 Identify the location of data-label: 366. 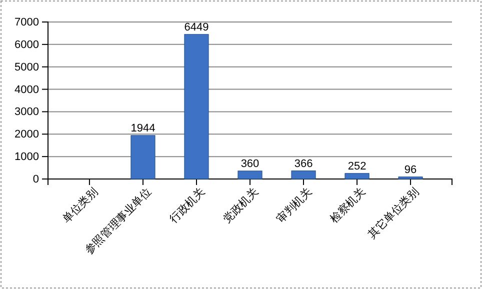
(303, 164).